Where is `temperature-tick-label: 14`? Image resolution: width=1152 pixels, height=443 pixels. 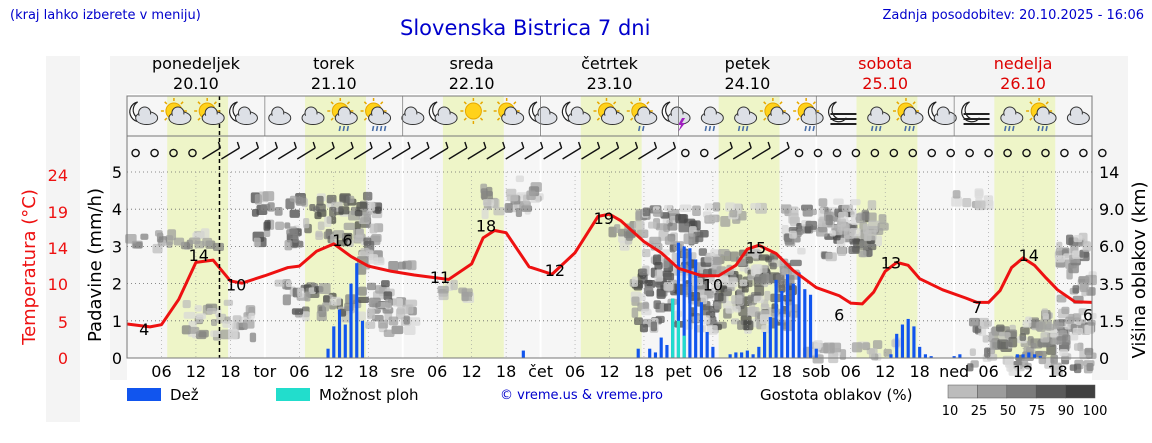 temperature-tick-label: 14 is located at coordinates (58, 248).